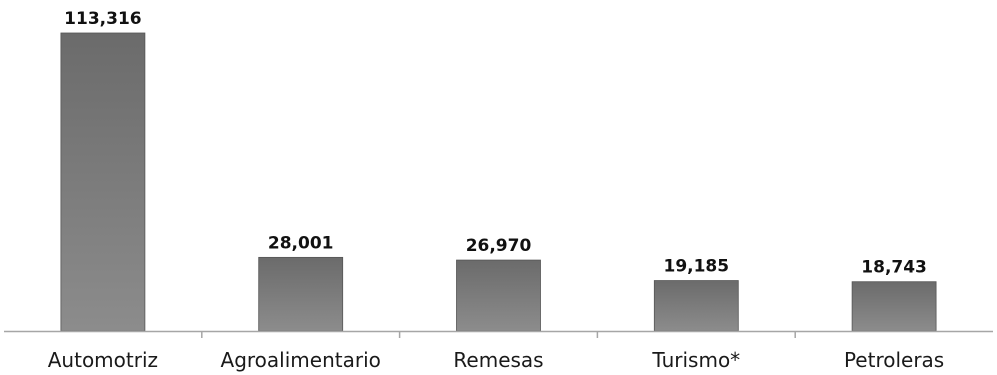 This screenshot has height=375, width=997. I want to click on bar-agroalimentario, so click(301, 294).